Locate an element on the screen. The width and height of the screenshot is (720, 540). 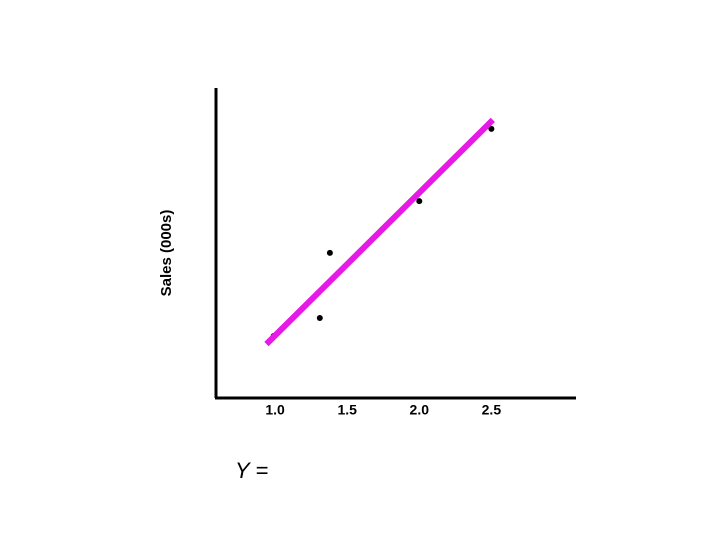
x-tick-label: 2.0 is located at coordinates (420, 410).